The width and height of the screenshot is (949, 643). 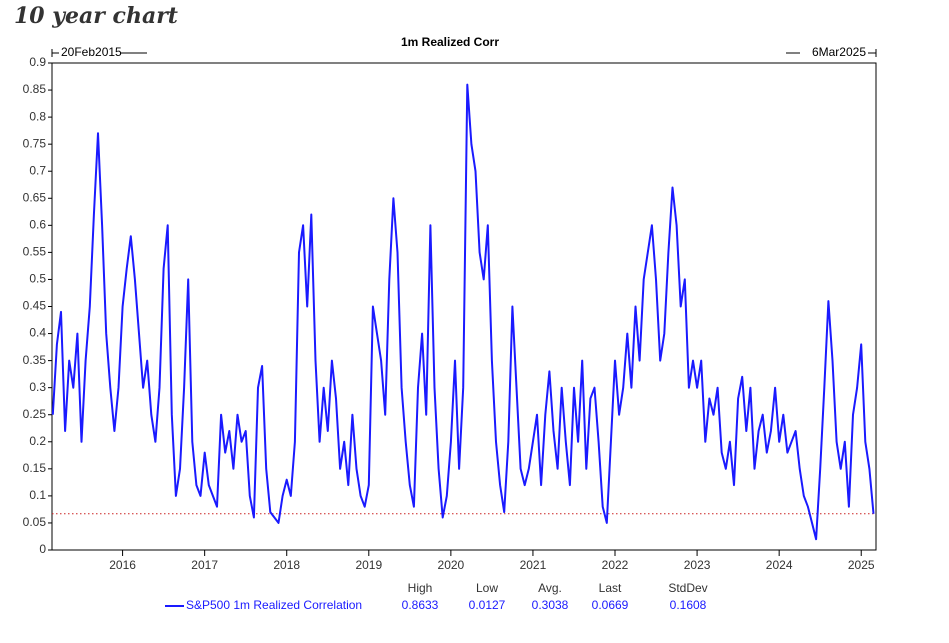 I want to click on y-tick-label: 0.9, so click(x=37, y=62).